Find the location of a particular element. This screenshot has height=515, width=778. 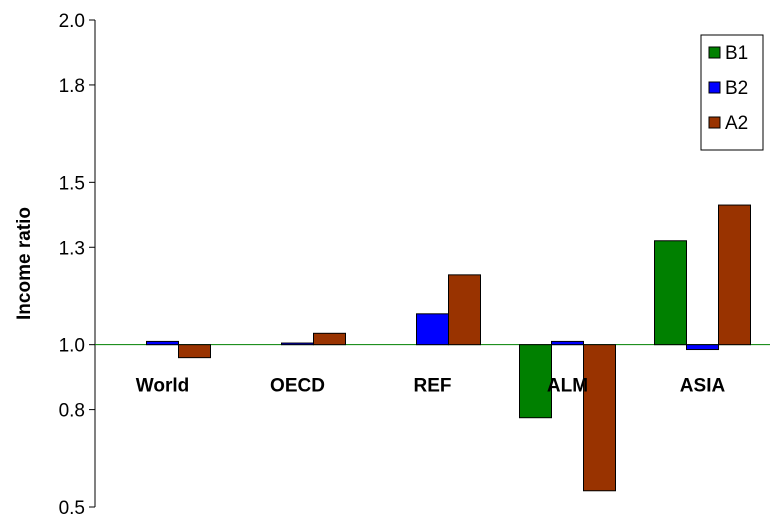

bar-b1-alm is located at coordinates (535, 381).